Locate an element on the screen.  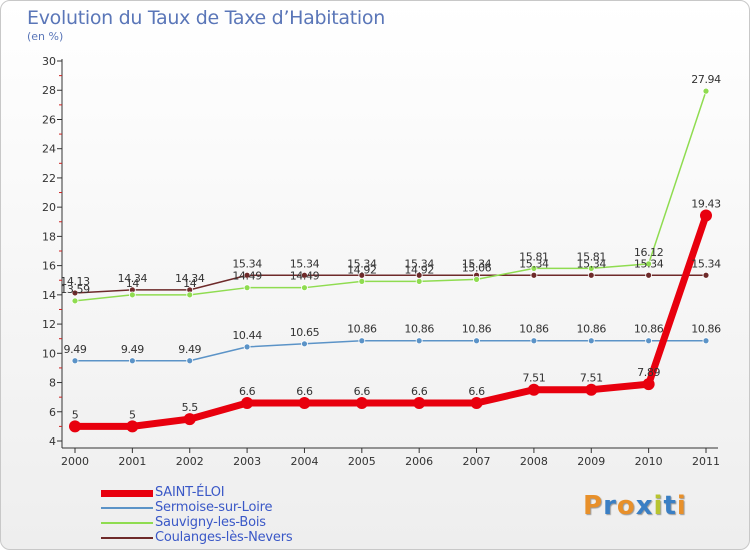
proxiti-logo: Proxiti is located at coordinates (635, 506).